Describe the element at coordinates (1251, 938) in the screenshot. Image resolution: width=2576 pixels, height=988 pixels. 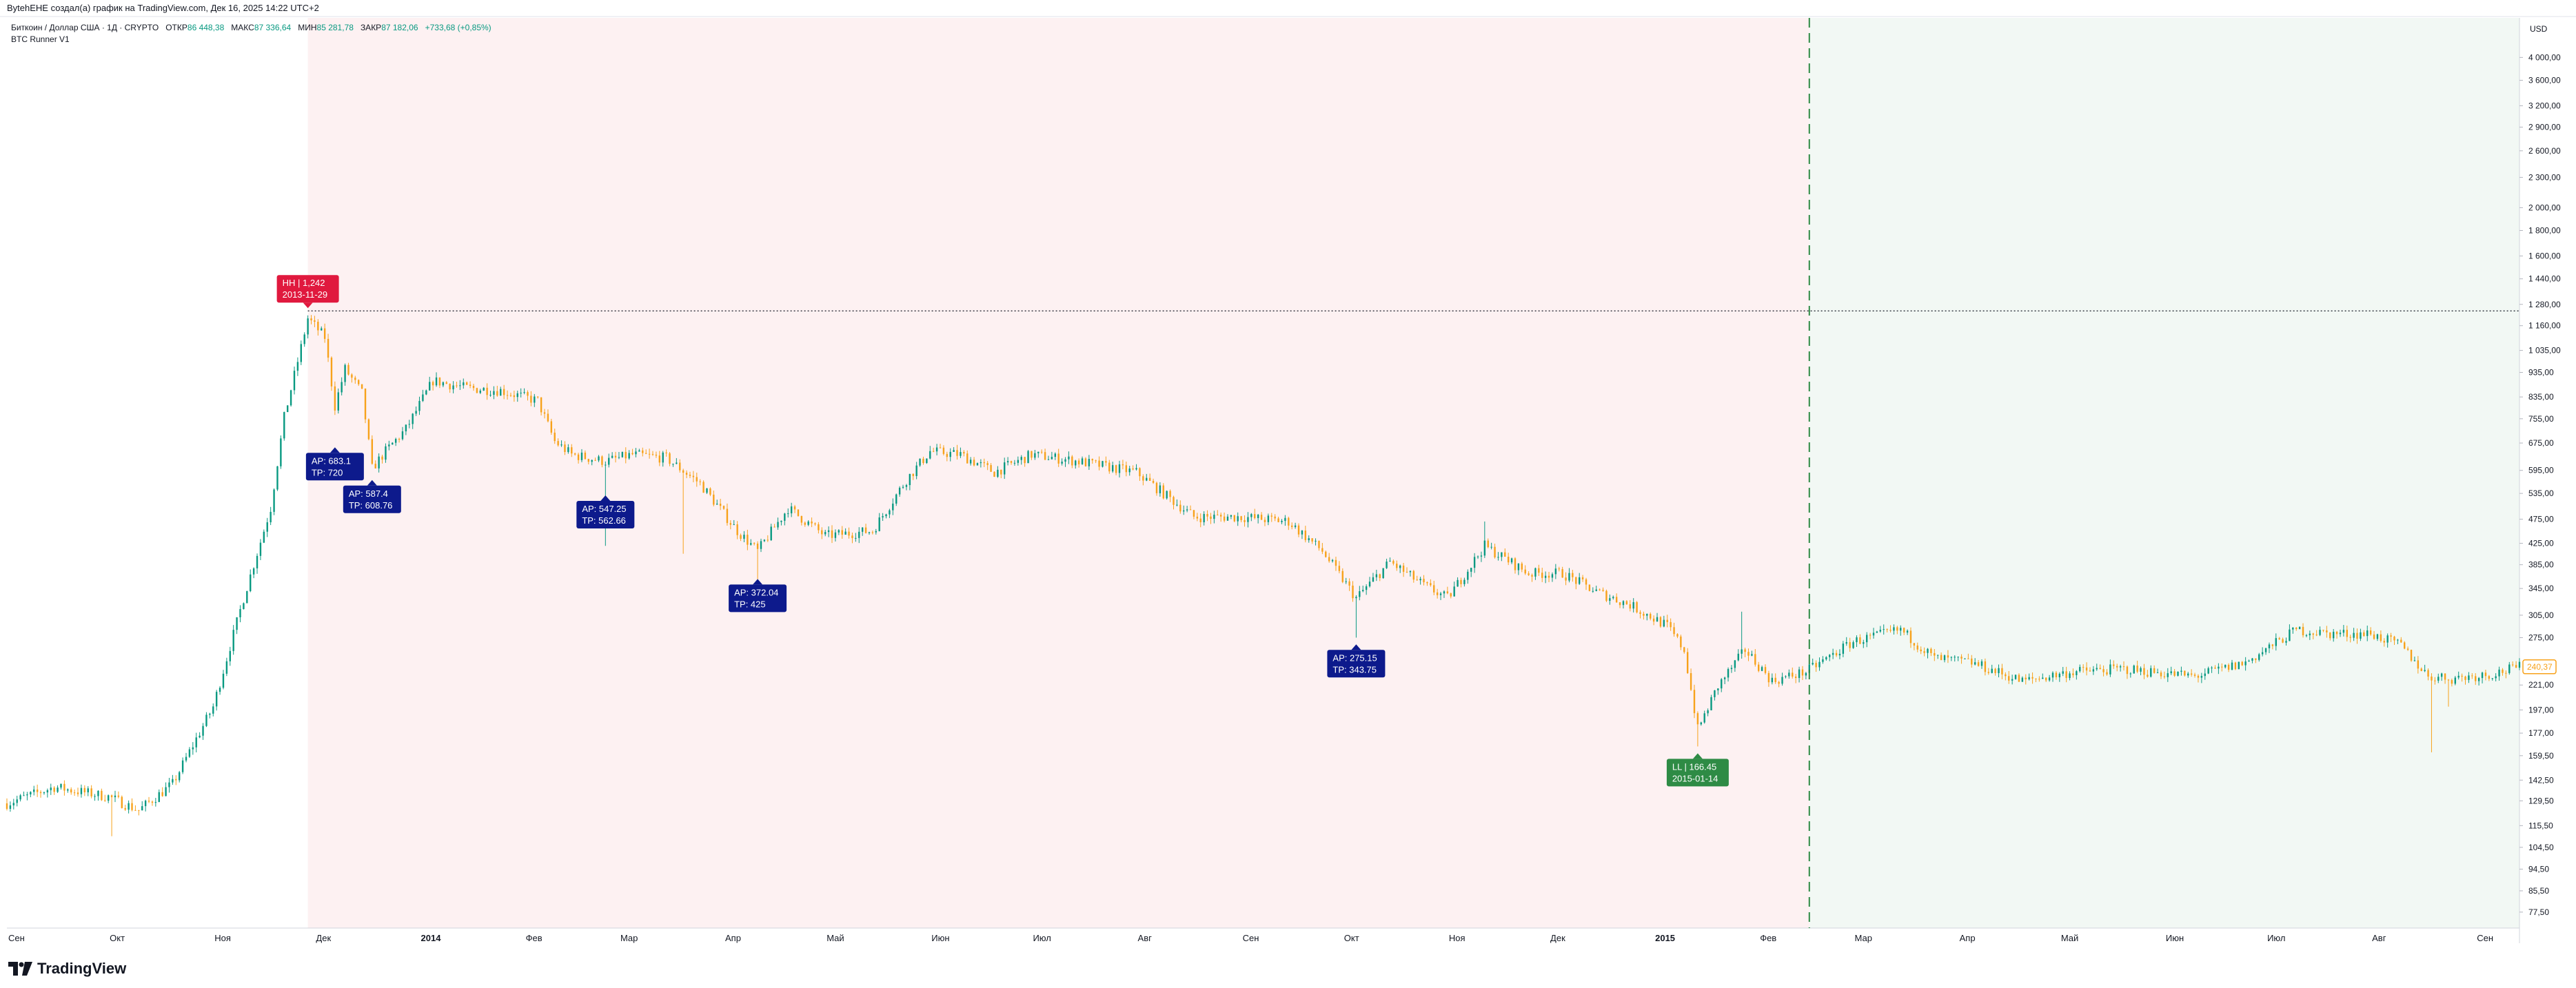
I see `x-tick-label: Сен` at that location.